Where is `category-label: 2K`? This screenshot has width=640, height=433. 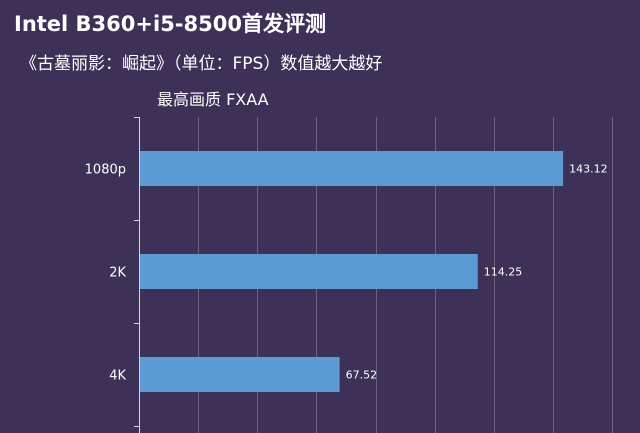 category-label: 2K is located at coordinates (117, 273).